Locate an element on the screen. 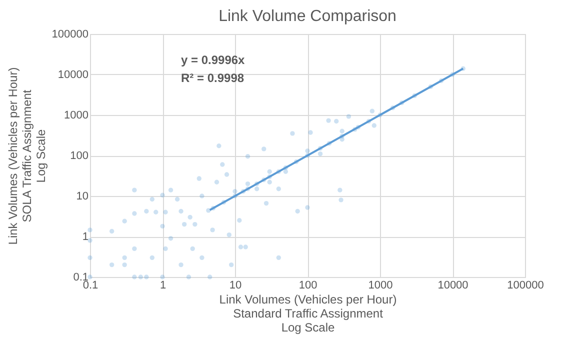 The image size is (574, 339). x-tick-label: 10 is located at coordinates (235, 286).